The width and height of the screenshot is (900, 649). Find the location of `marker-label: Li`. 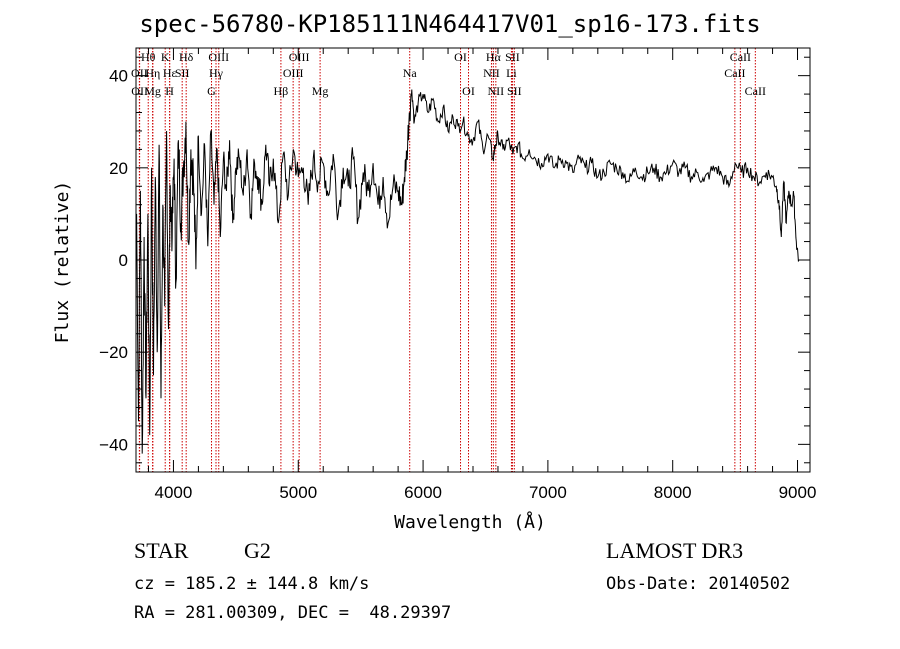

marker-label: Li is located at coordinates (511, 73).